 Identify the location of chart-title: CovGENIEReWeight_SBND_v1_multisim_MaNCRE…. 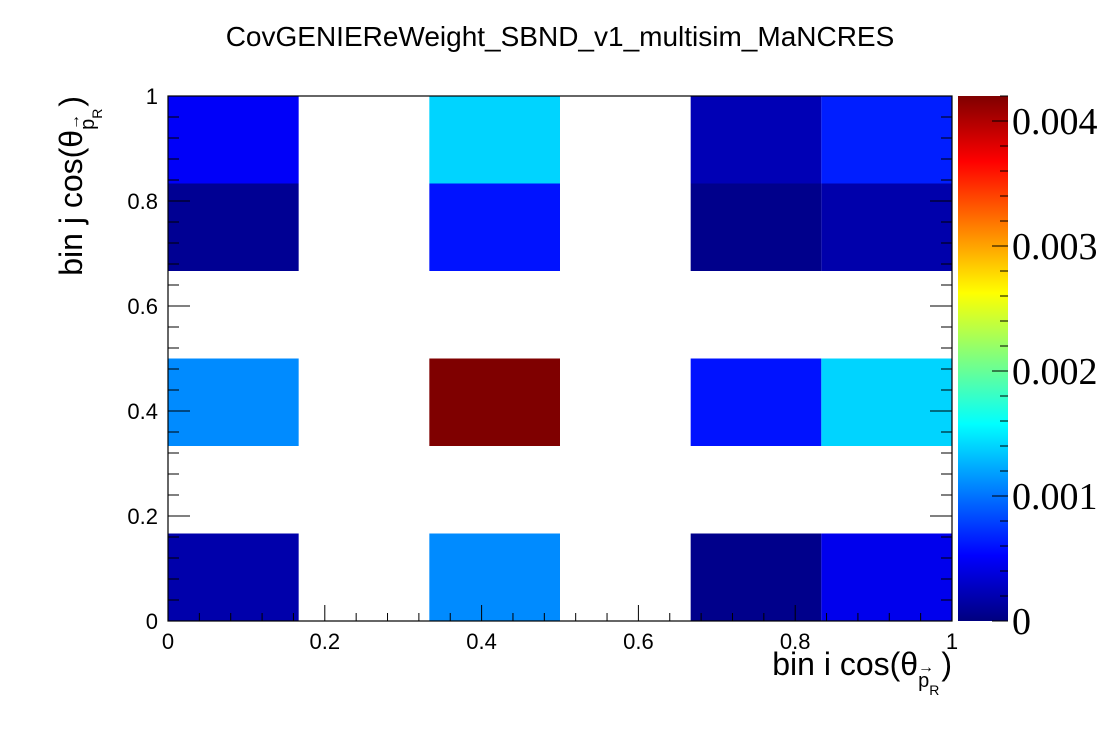
(560, 36).